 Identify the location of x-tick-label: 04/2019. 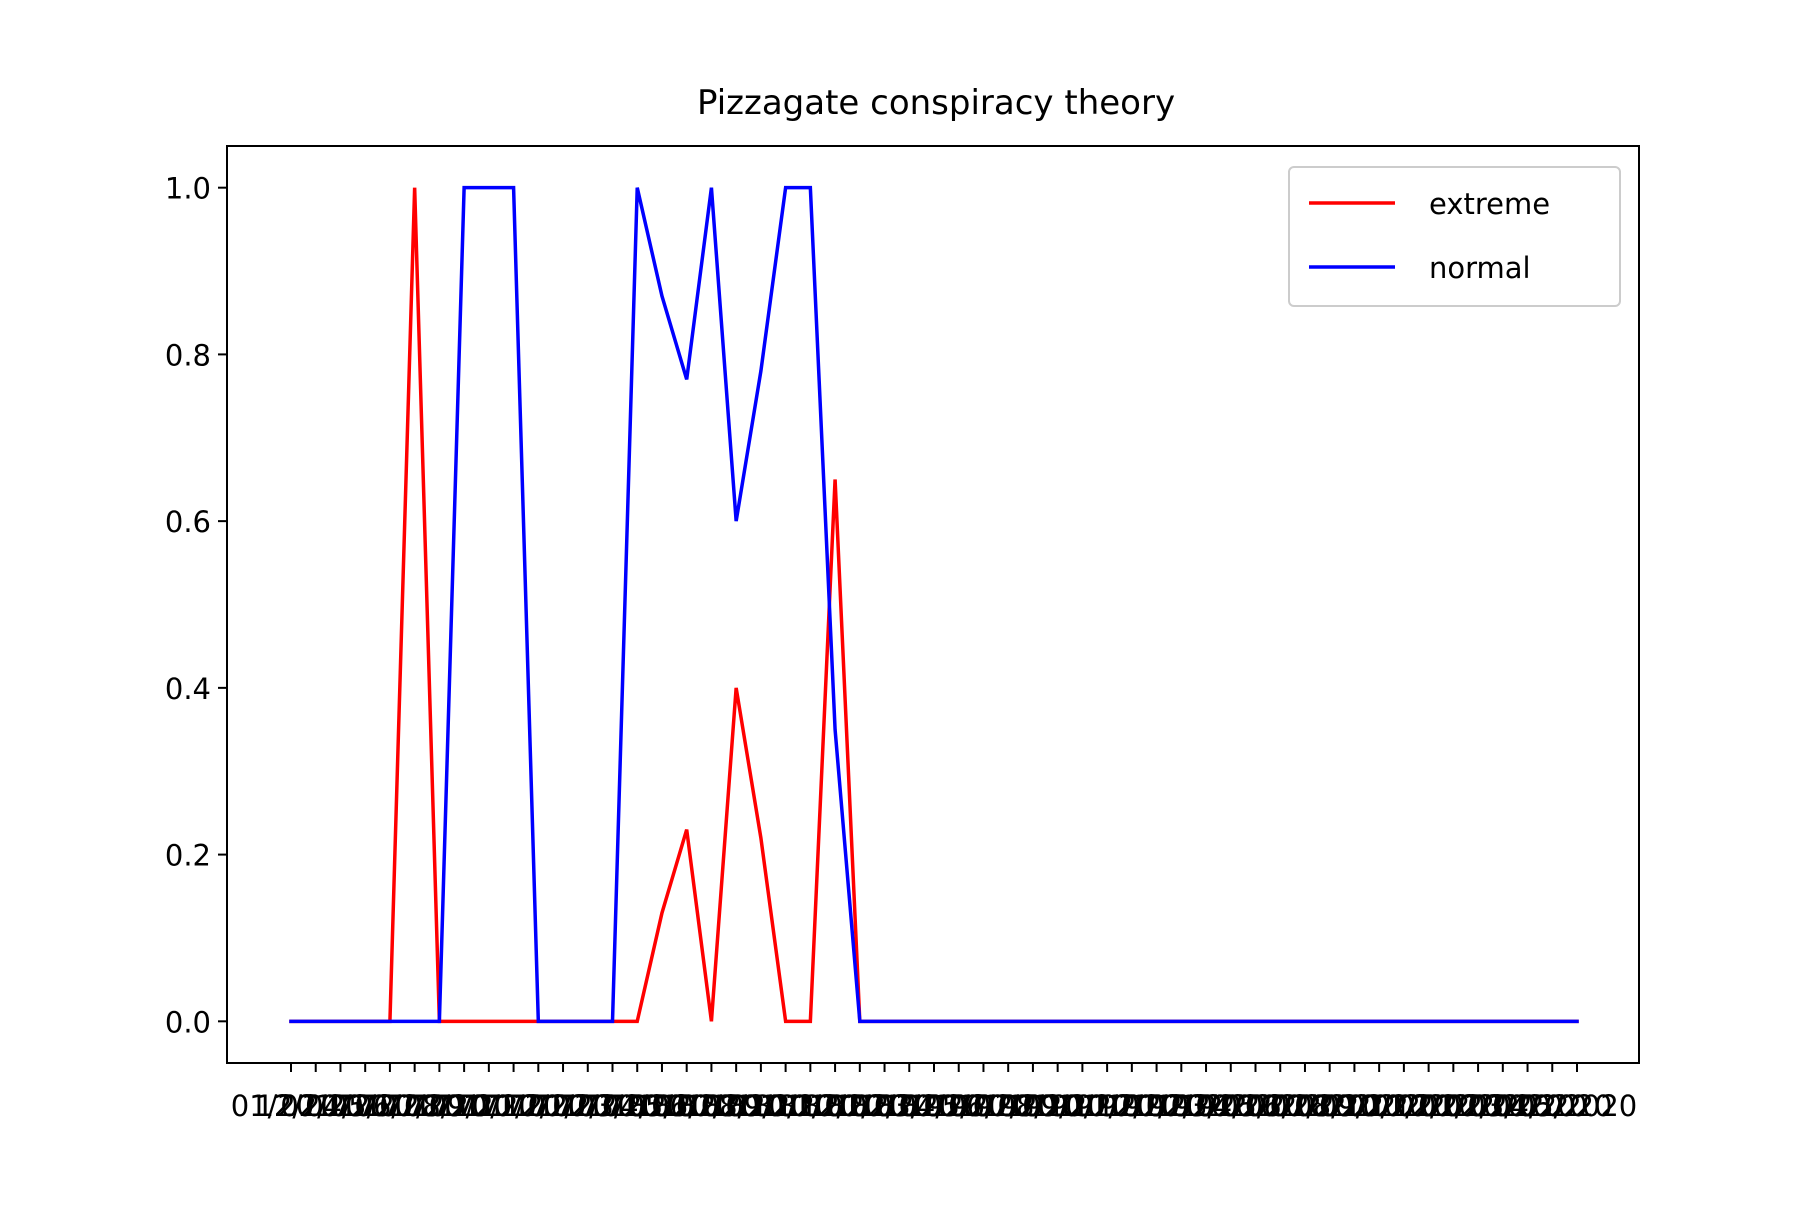
(958, 1106).